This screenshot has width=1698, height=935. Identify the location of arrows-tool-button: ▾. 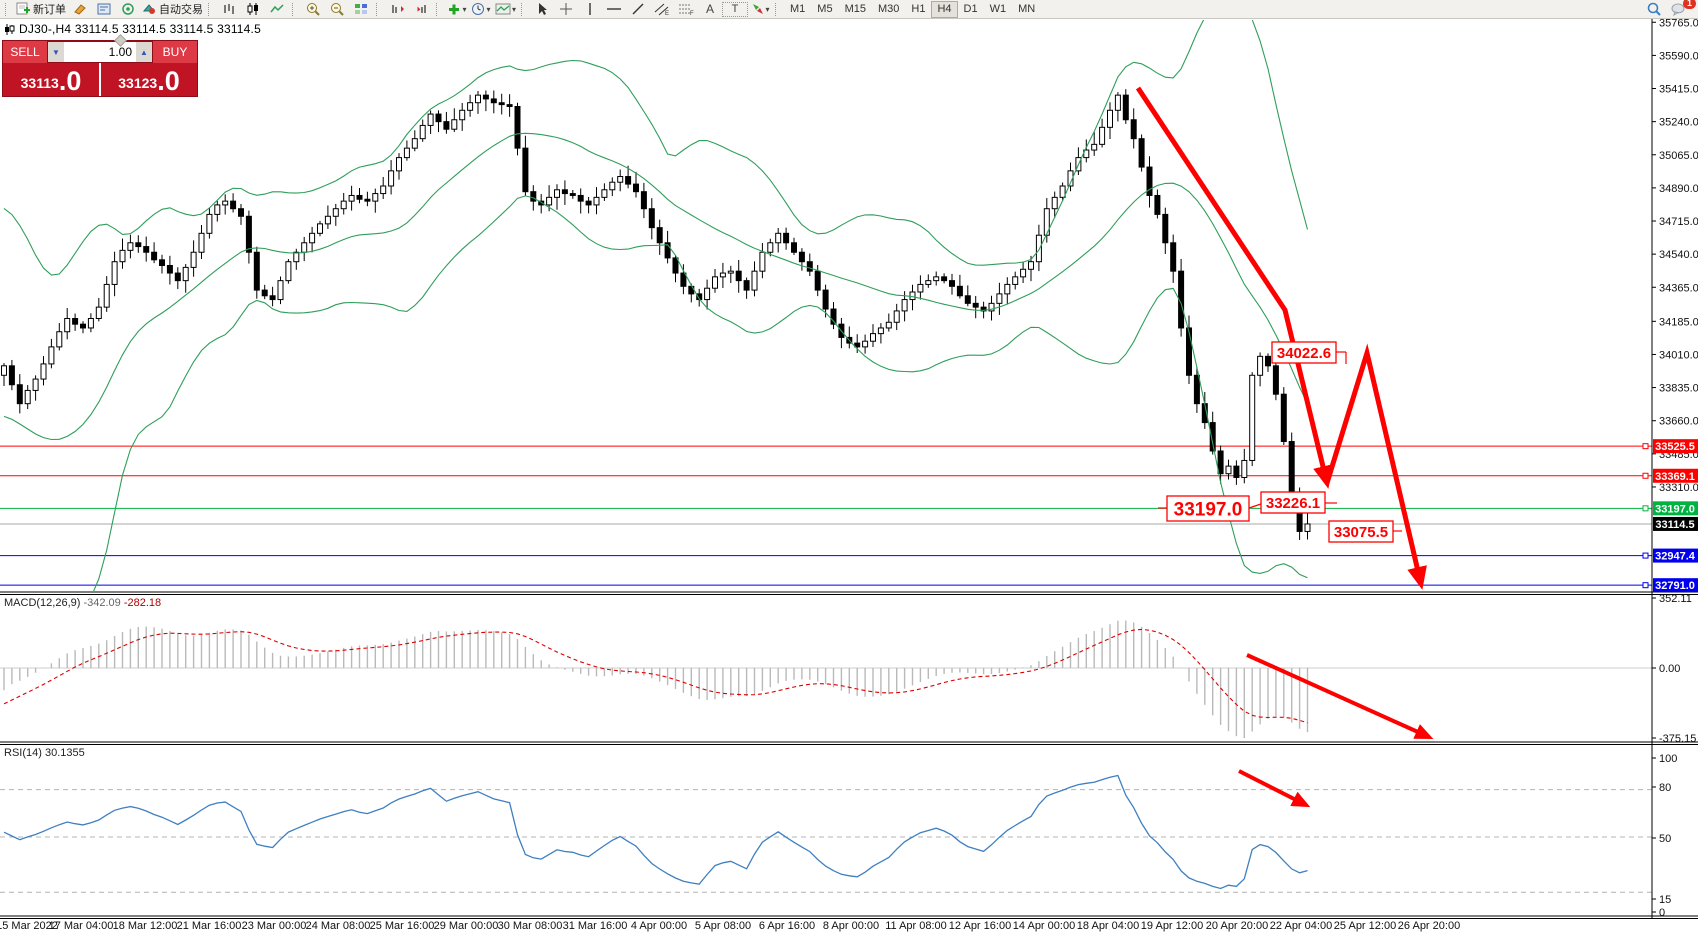
(760, 9).